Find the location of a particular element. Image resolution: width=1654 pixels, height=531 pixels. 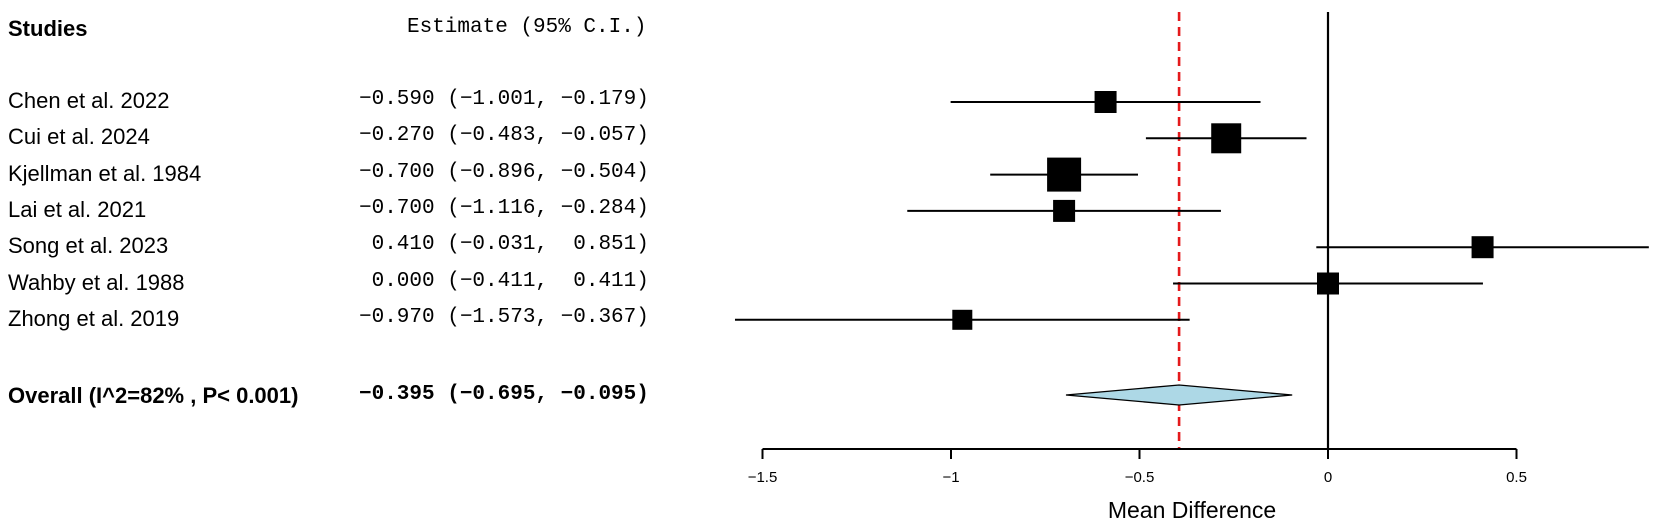

study-label: Song et al. 2023 is located at coordinates (88, 246).